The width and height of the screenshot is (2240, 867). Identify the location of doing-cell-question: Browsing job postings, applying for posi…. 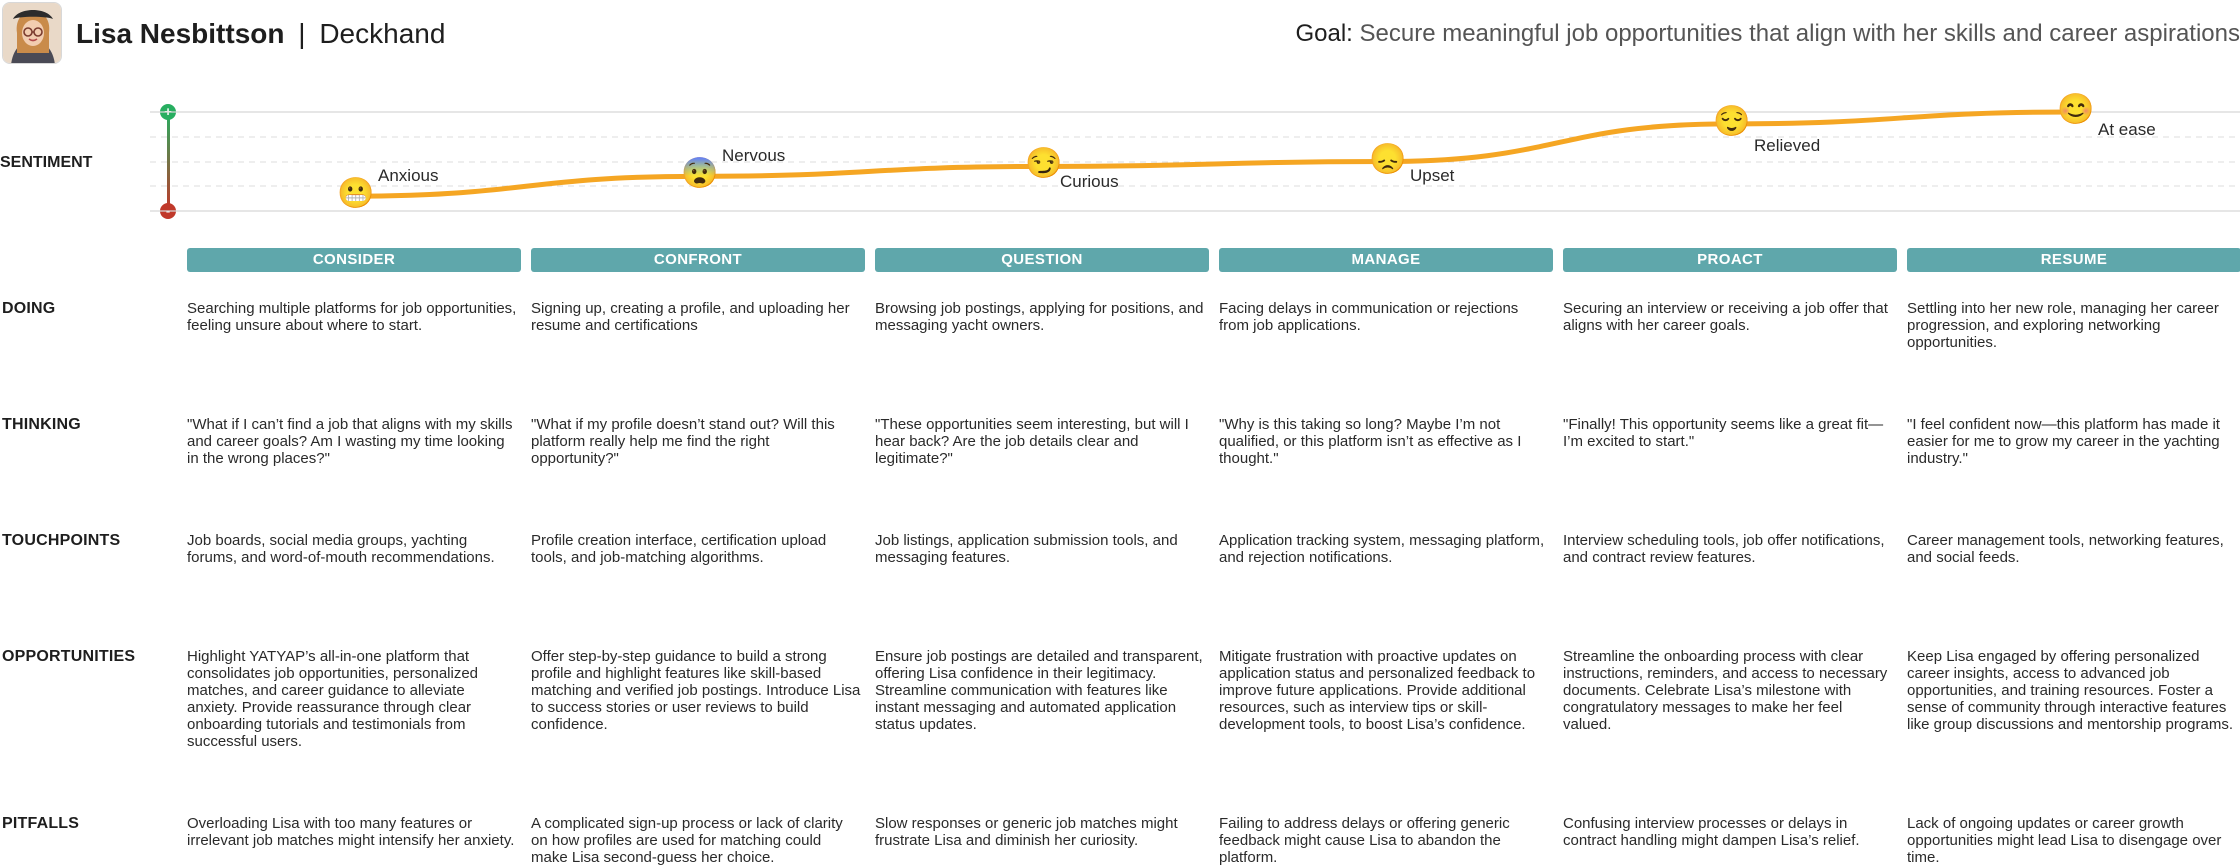
(1039, 317).